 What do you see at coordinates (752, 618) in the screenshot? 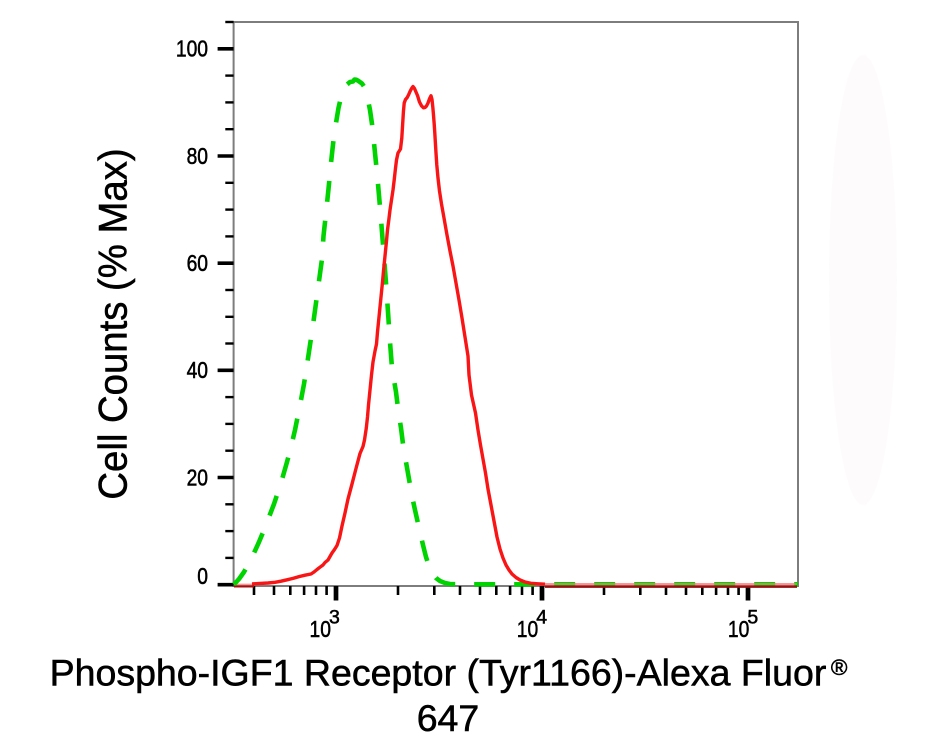
I see `svg-text: 5` at bounding box center [752, 618].